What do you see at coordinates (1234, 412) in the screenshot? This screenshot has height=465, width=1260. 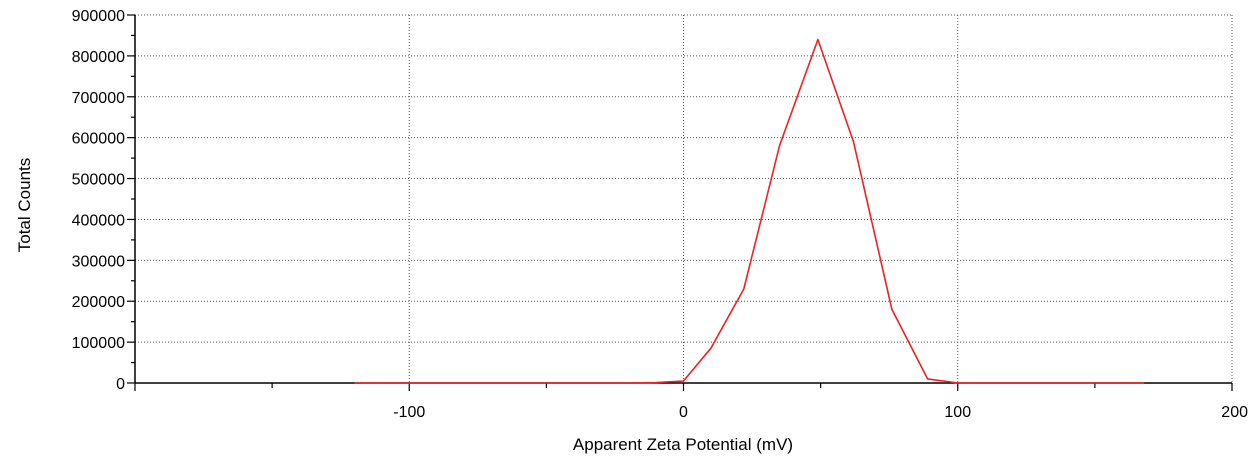 I see `x-tick-label: 200` at bounding box center [1234, 412].